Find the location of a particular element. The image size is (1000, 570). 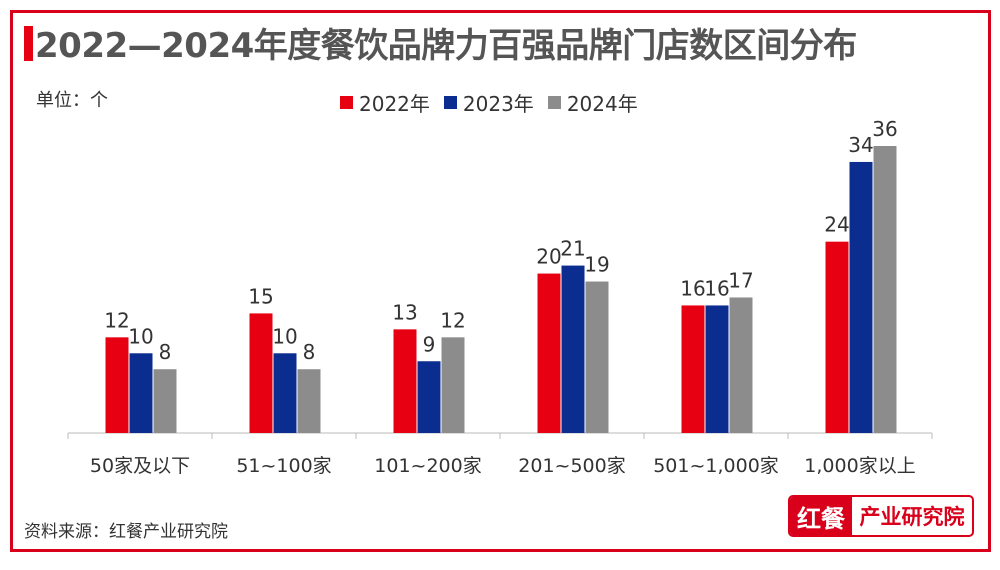

data-label: 36 is located at coordinates (884, 129).